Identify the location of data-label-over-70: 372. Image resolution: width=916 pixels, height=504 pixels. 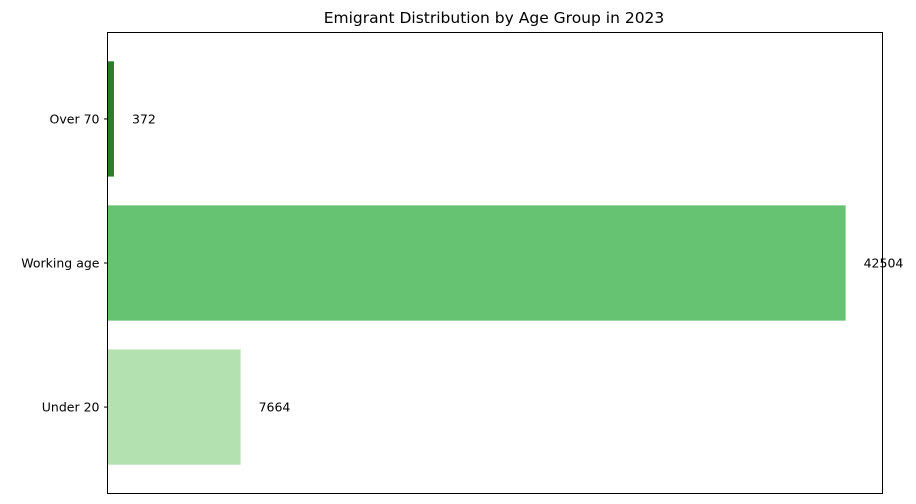
(144, 118).